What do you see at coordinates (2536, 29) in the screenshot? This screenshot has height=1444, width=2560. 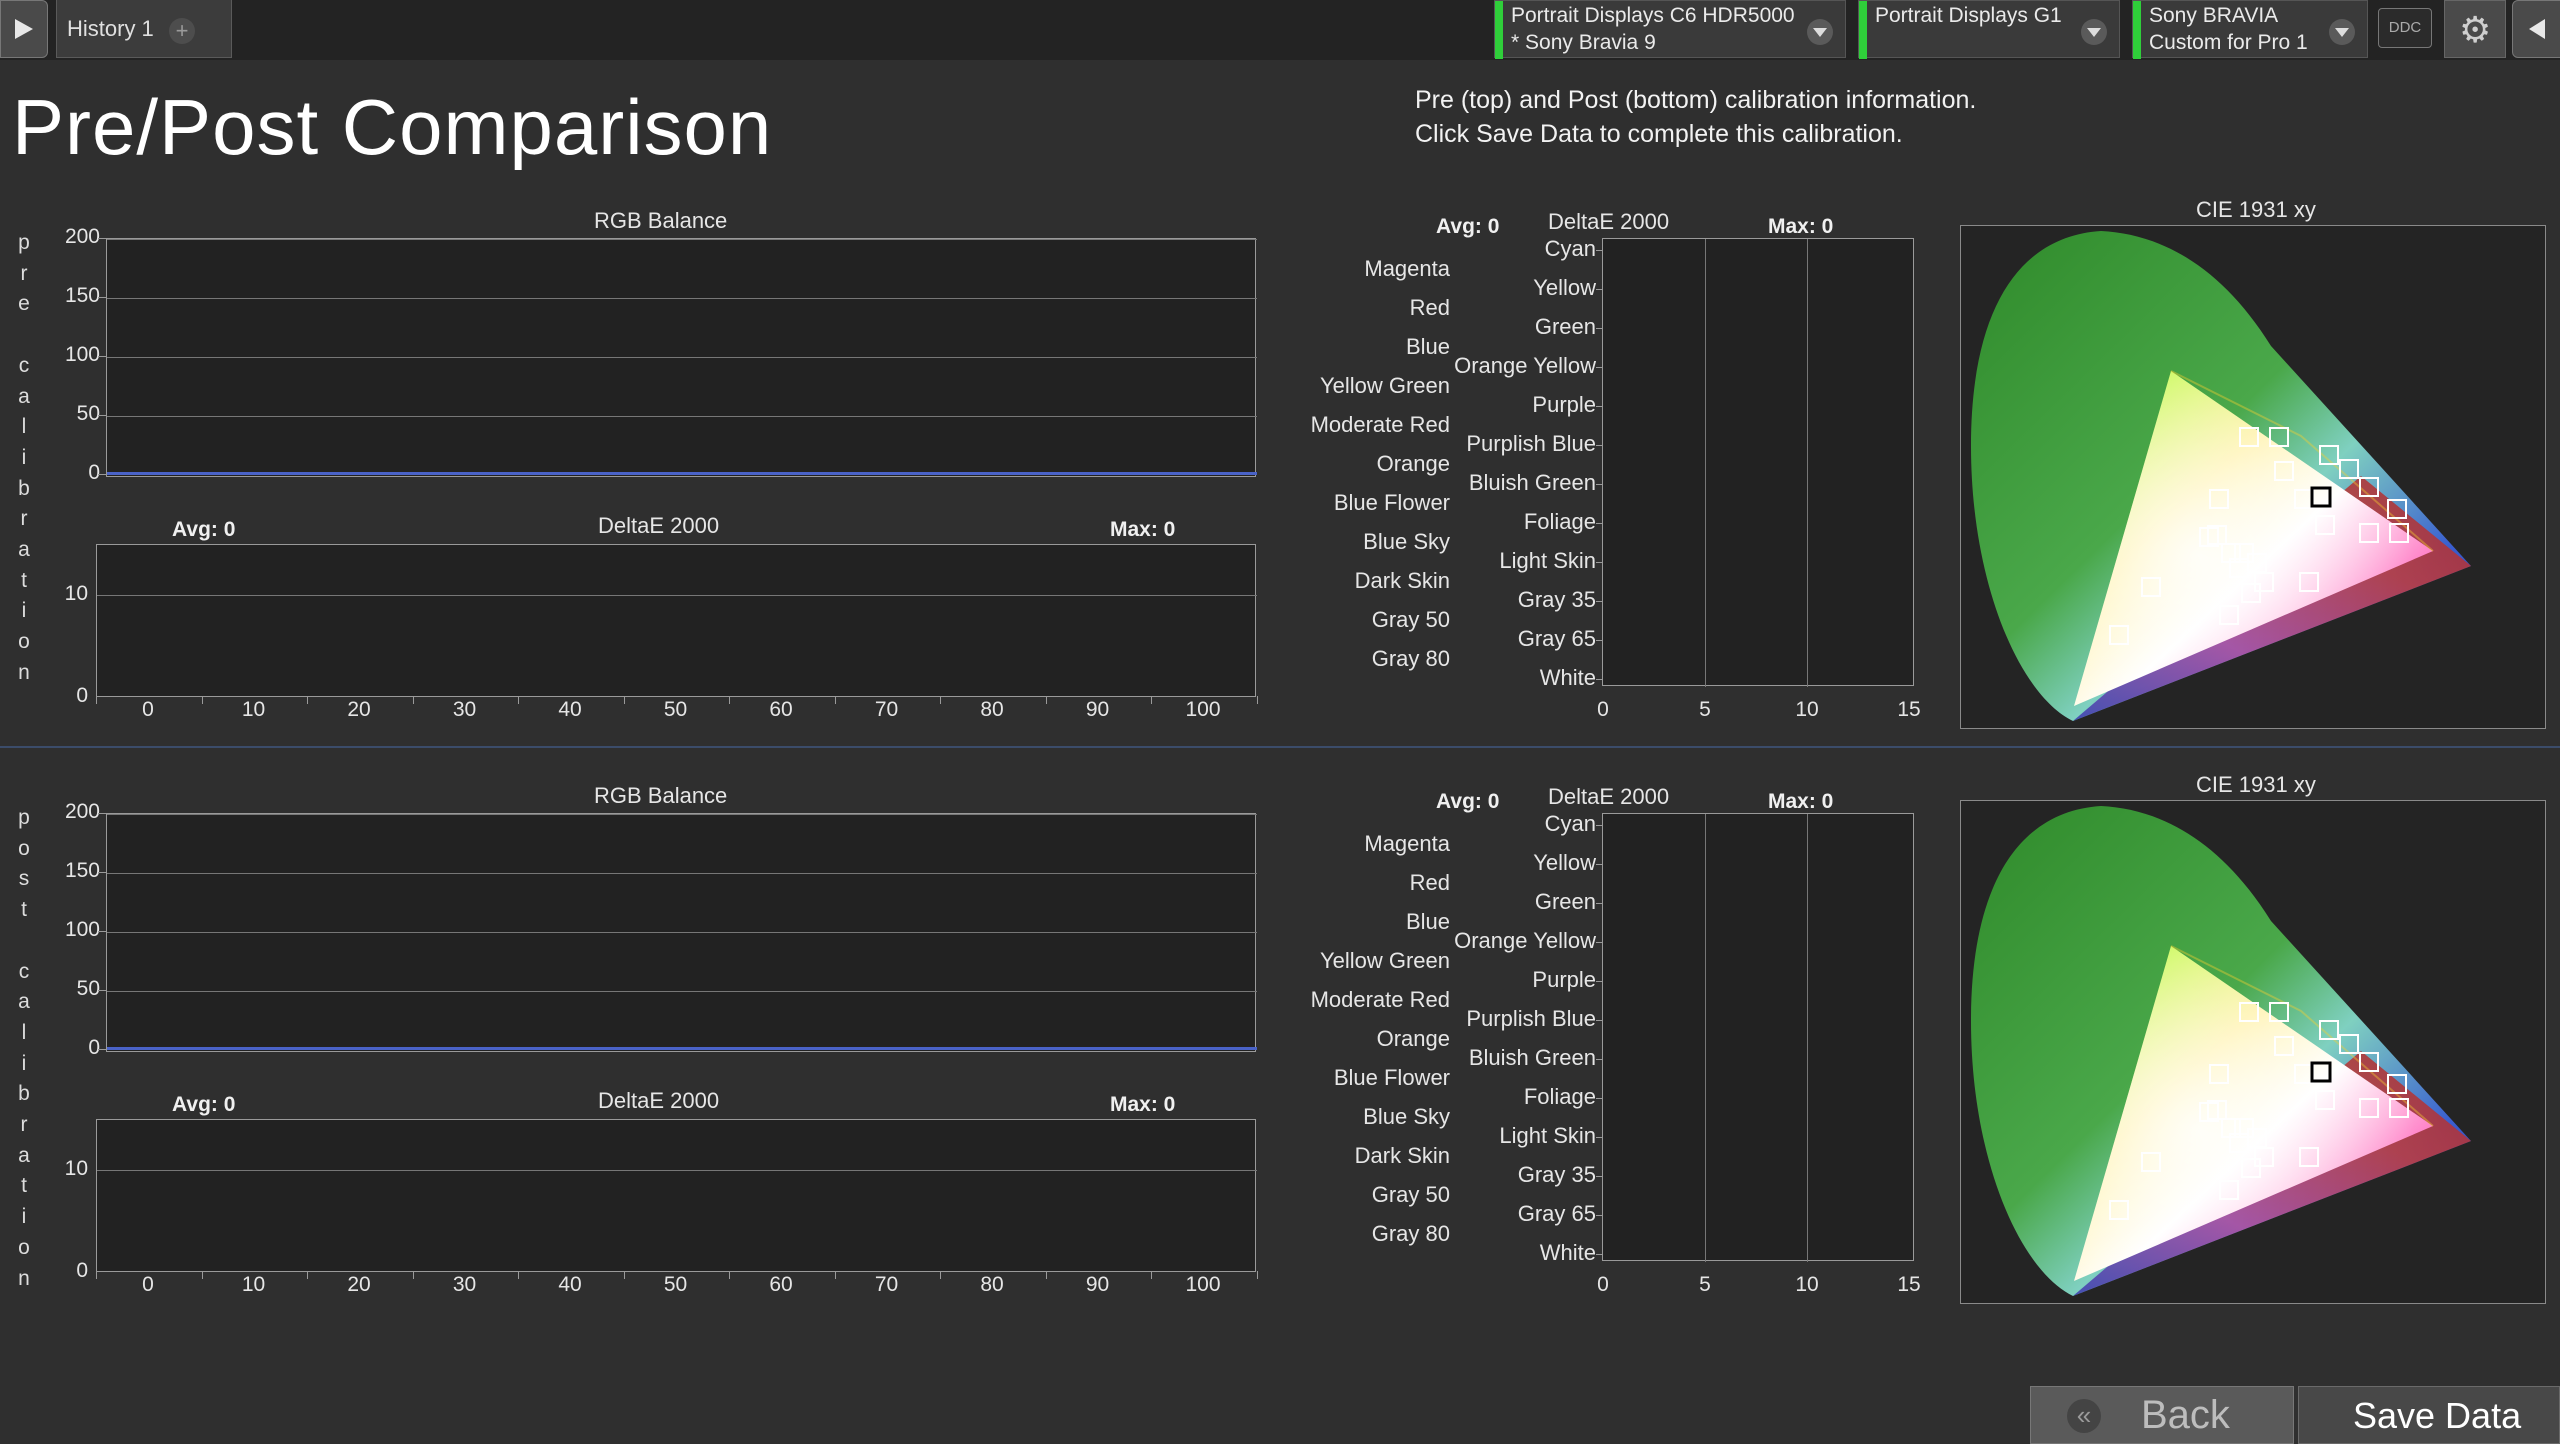 I see `collapse-panel-button` at bounding box center [2536, 29].